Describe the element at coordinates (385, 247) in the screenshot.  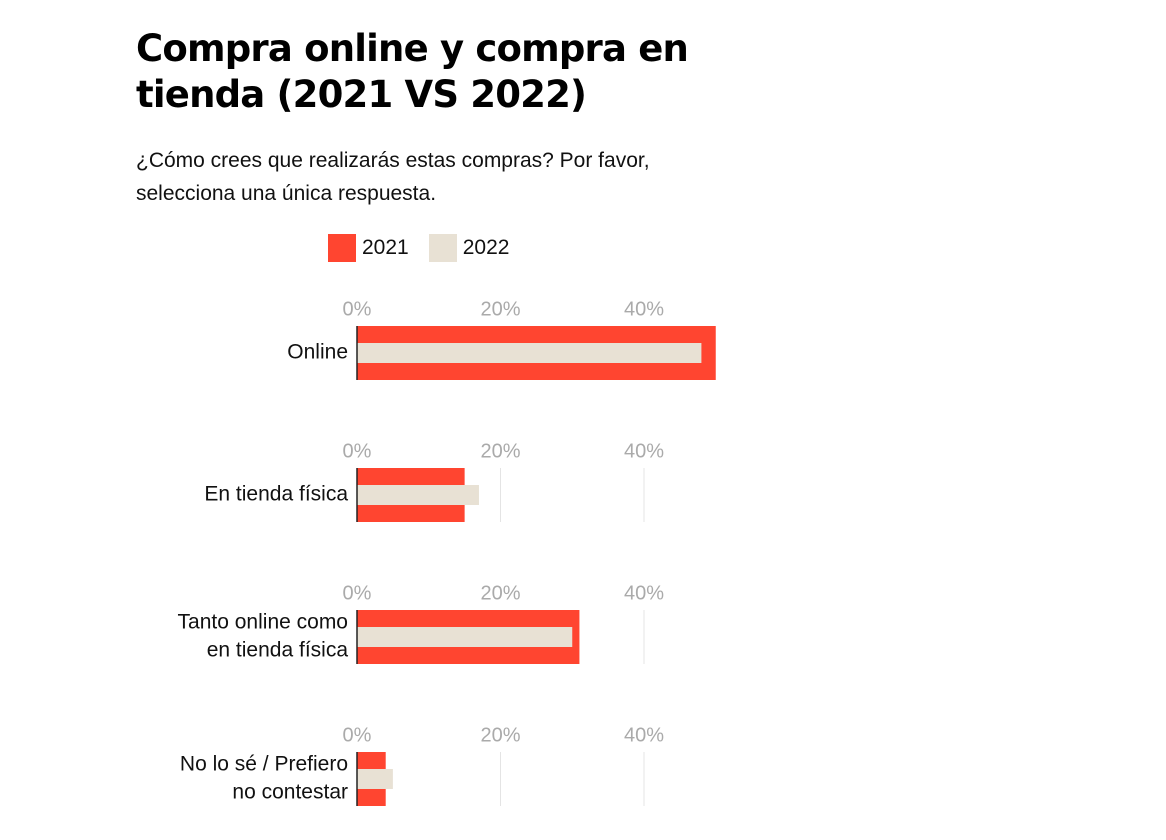
I see `legend-label-2021: 2021` at that location.